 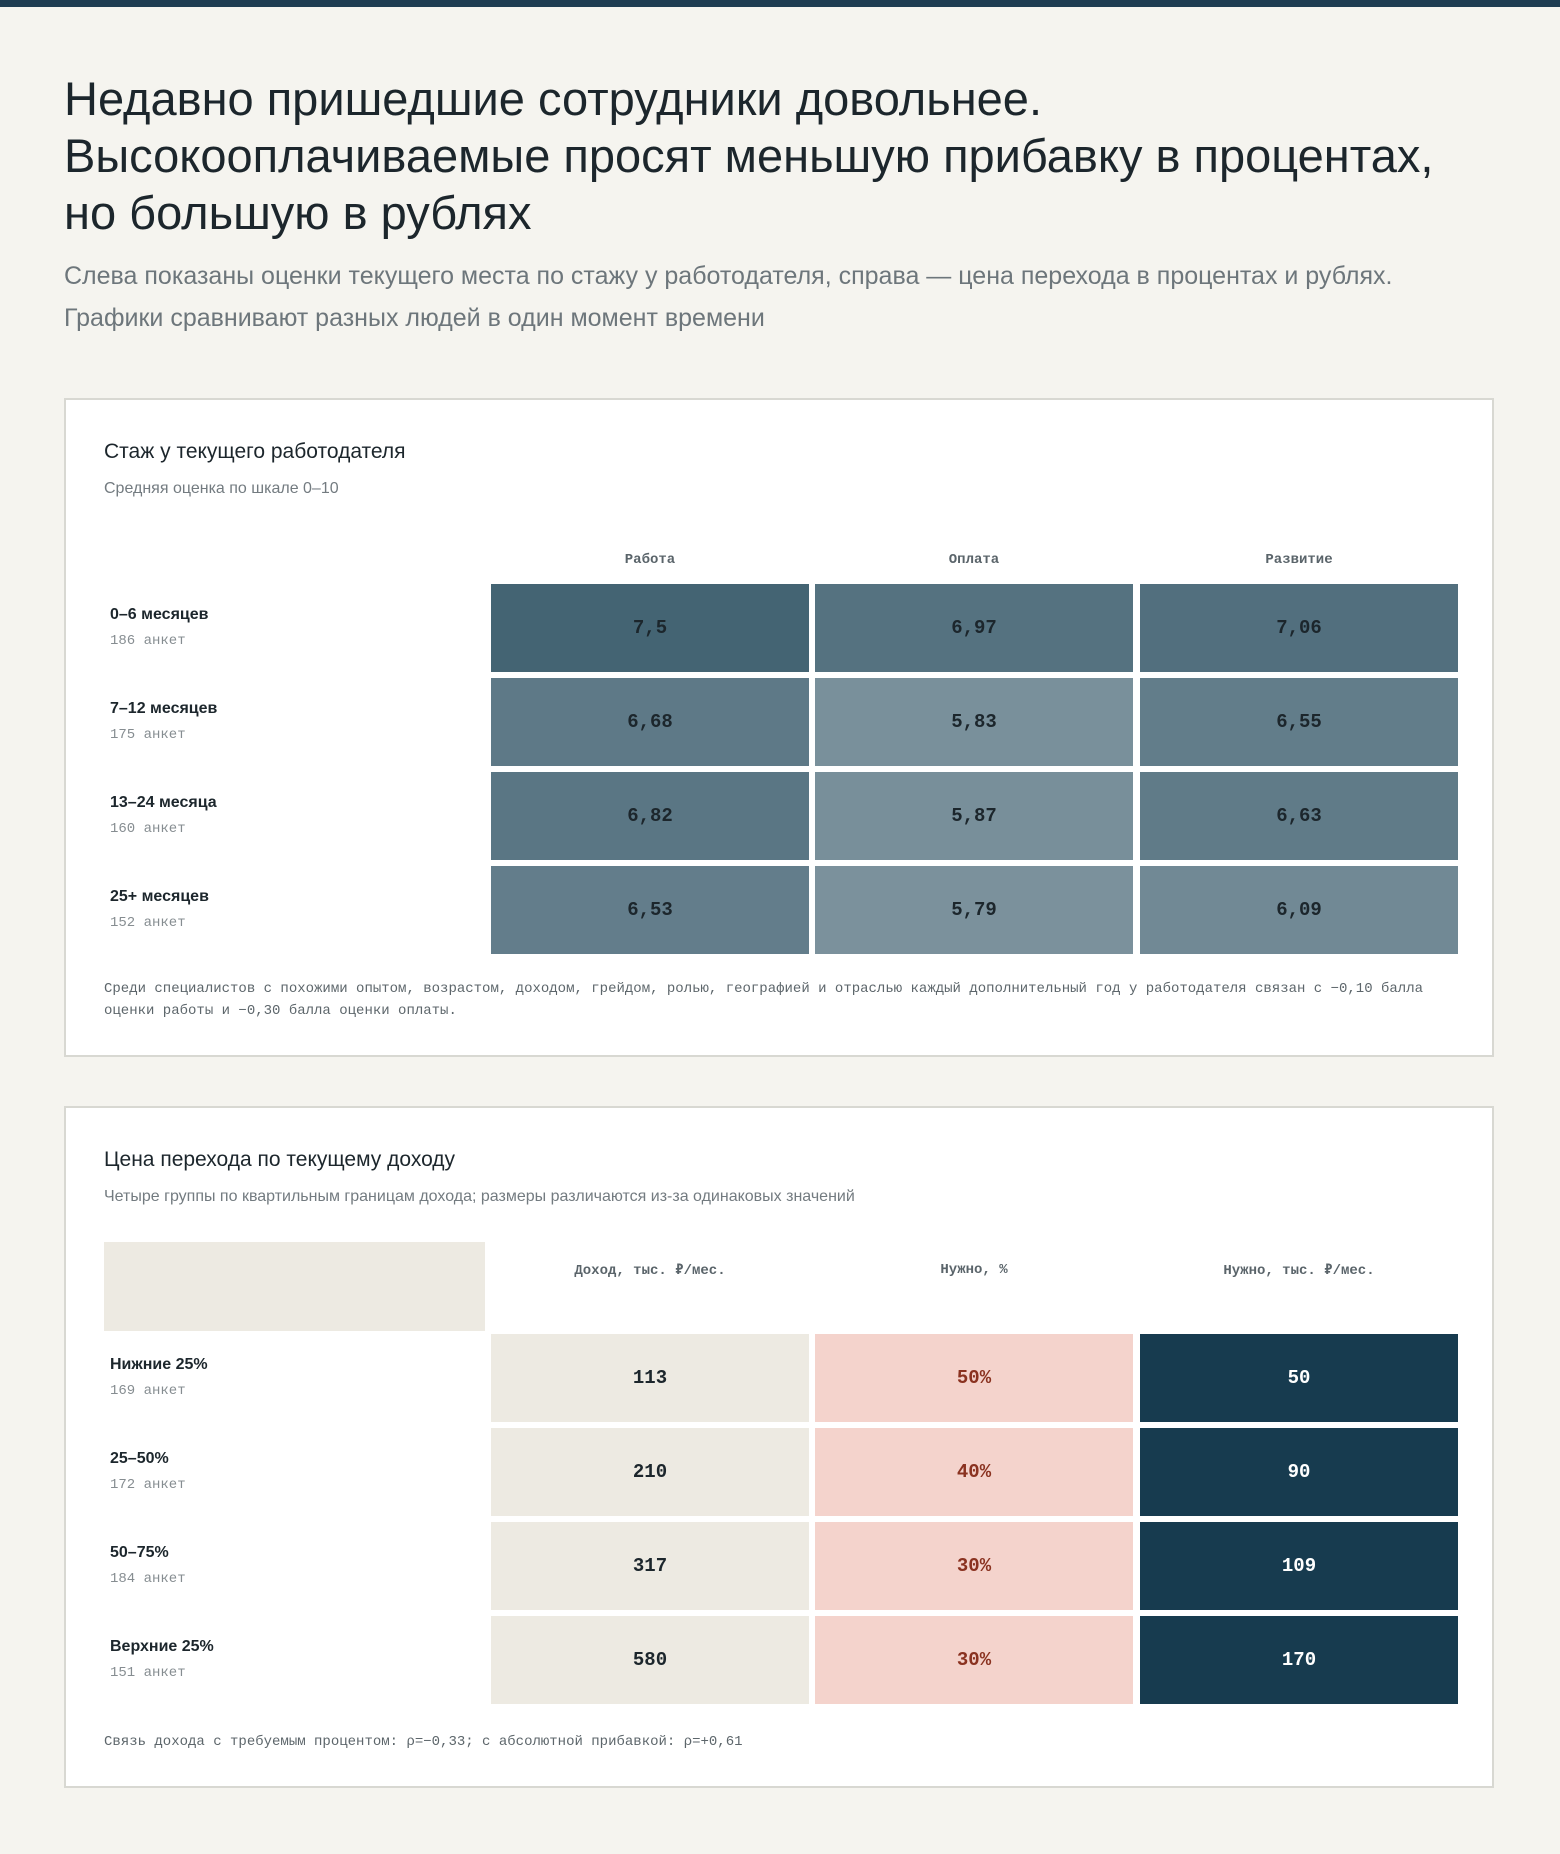 I want to click on row-label: 7–12 месяцев 175 анкет, so click(x=163, y=721).